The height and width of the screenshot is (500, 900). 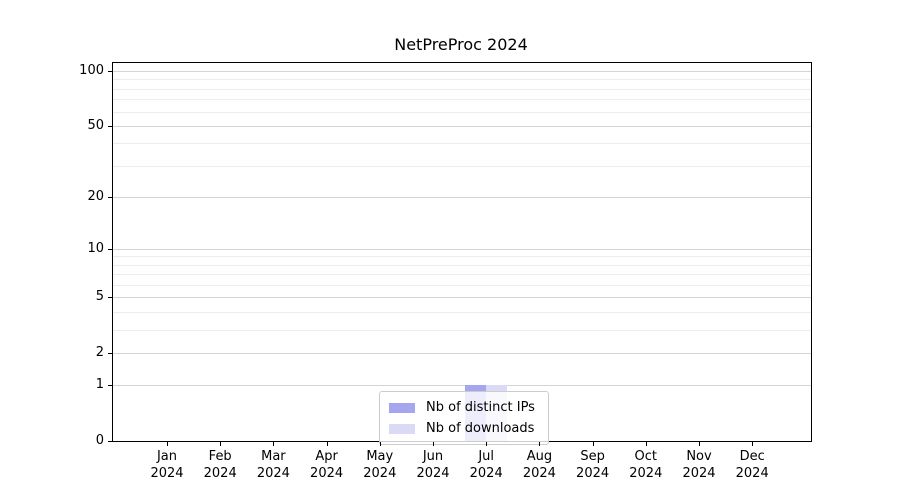 I want to click on x-tick-label: Sep 2024, so click(x=593, y=465).